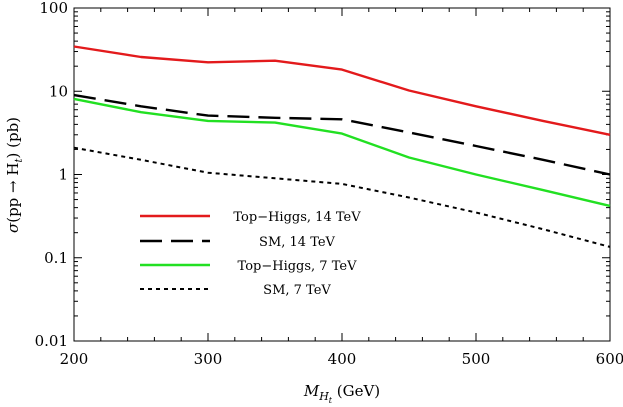 The height and width of the screenshot is (407, 623). What do you see at coordinates (58, 91) in the screenshot?
I see `y-tick-label: 10` at bounding box center [58, 91].